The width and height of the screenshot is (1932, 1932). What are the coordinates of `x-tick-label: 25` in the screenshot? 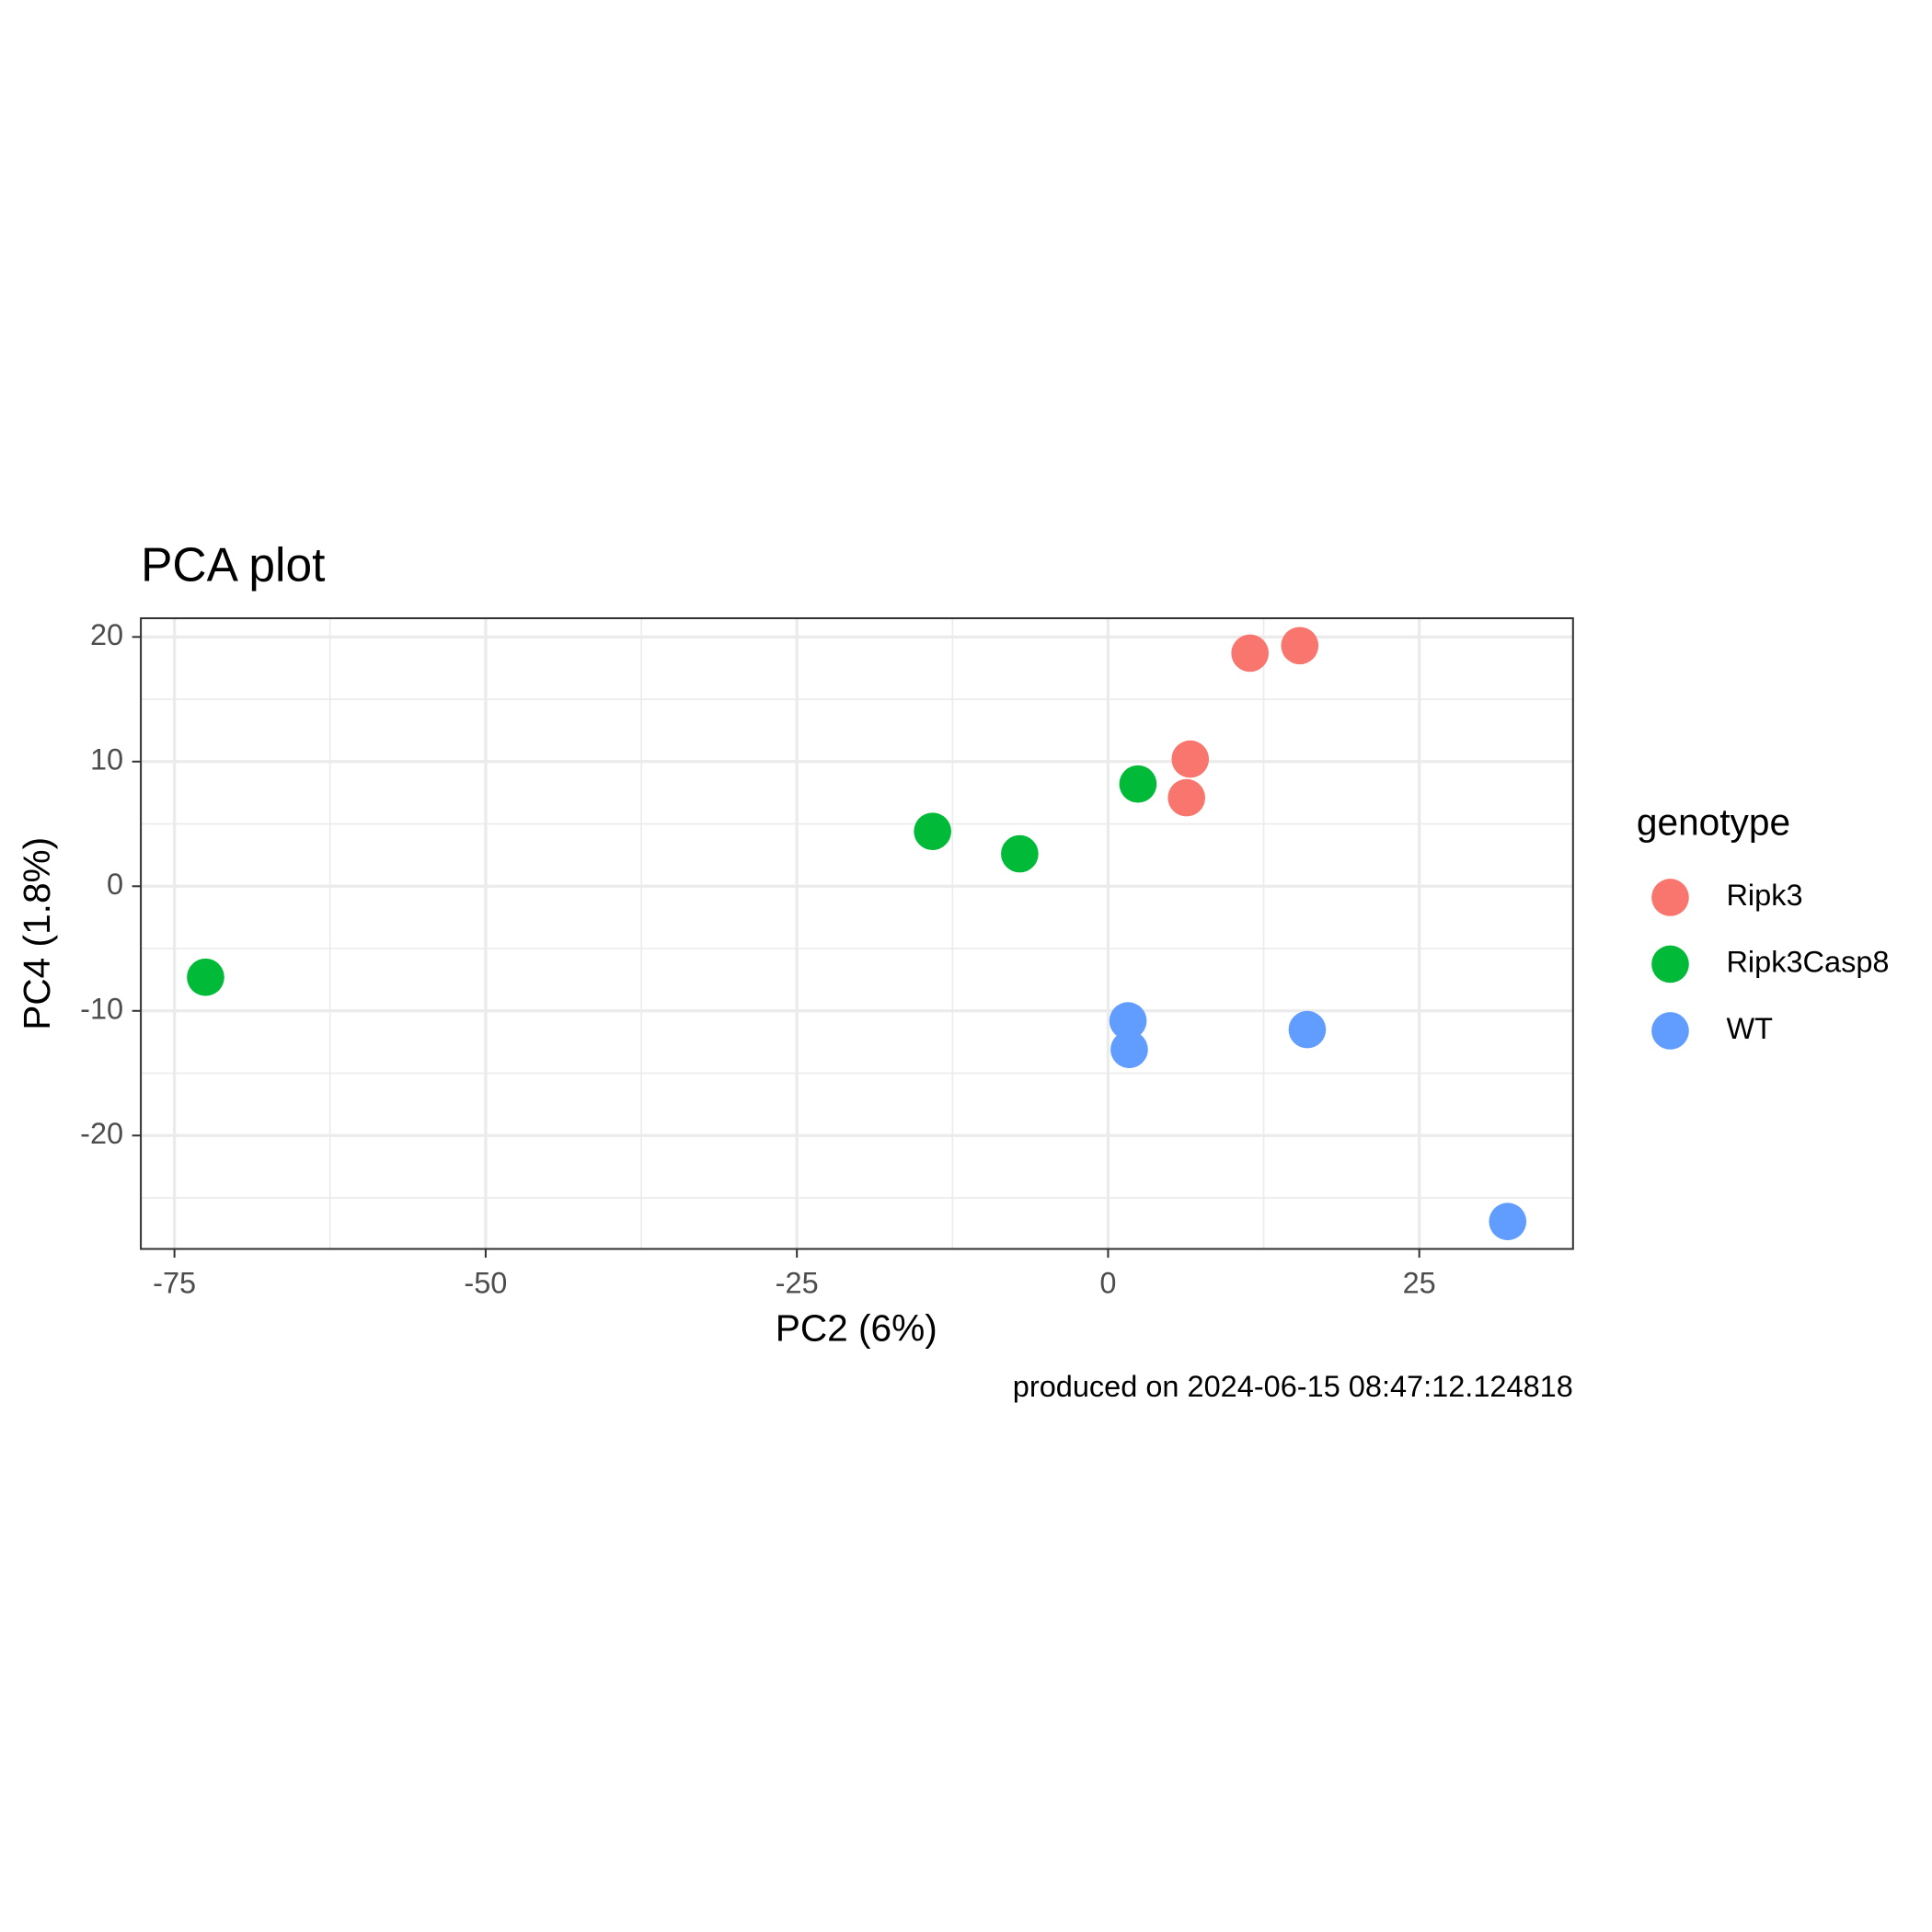 It's located at (1419, 1282).